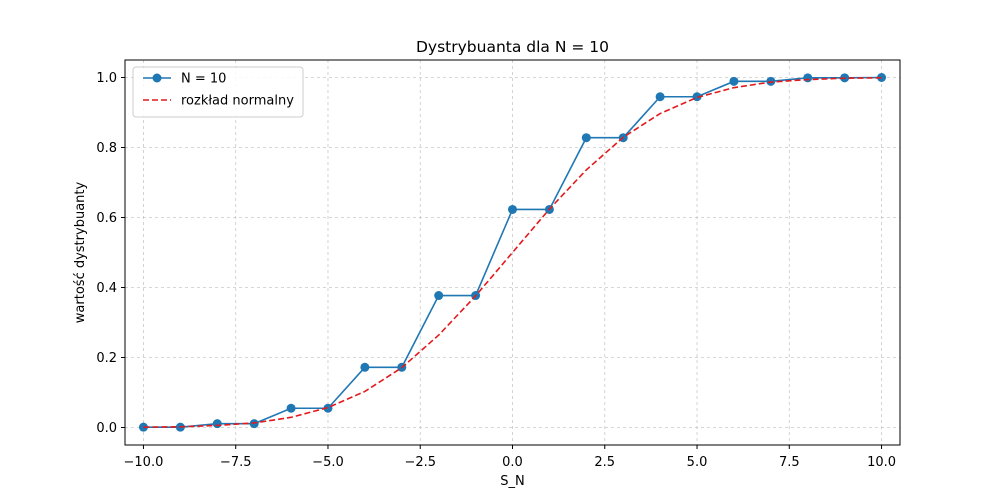 The image size is (1000, 504). Describe the element at coordinates (80, 253) in the screenshot. I see `y-axis-label: wartość dystrybuanty` at that location.